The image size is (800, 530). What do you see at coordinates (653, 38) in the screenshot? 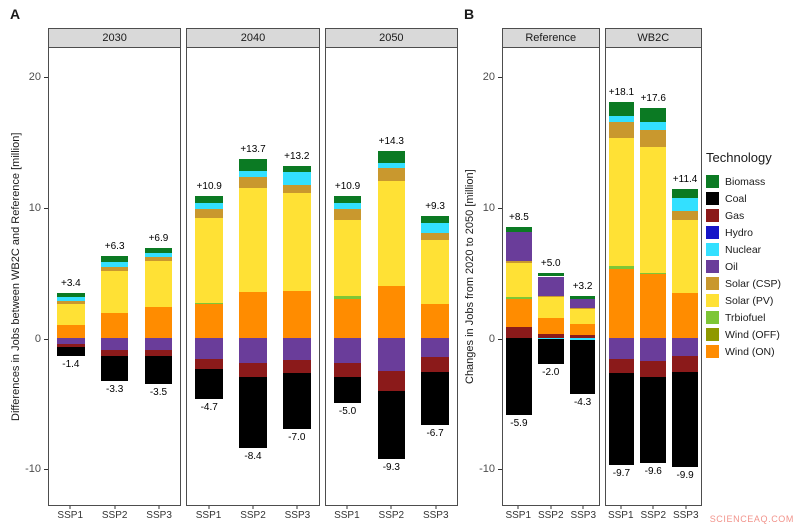
I see `facet-strip: WB2C` at bounding box center [653, 38].